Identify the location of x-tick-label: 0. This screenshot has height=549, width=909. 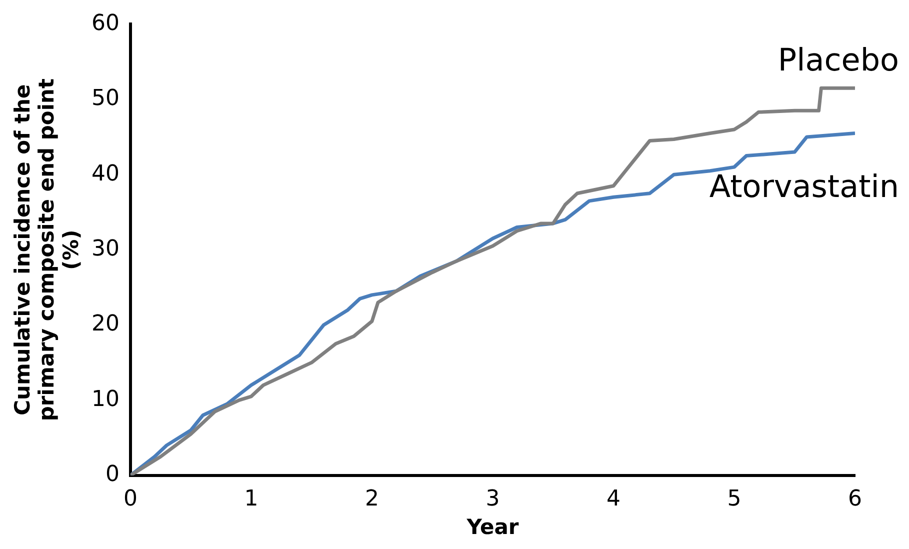
(130, 499).